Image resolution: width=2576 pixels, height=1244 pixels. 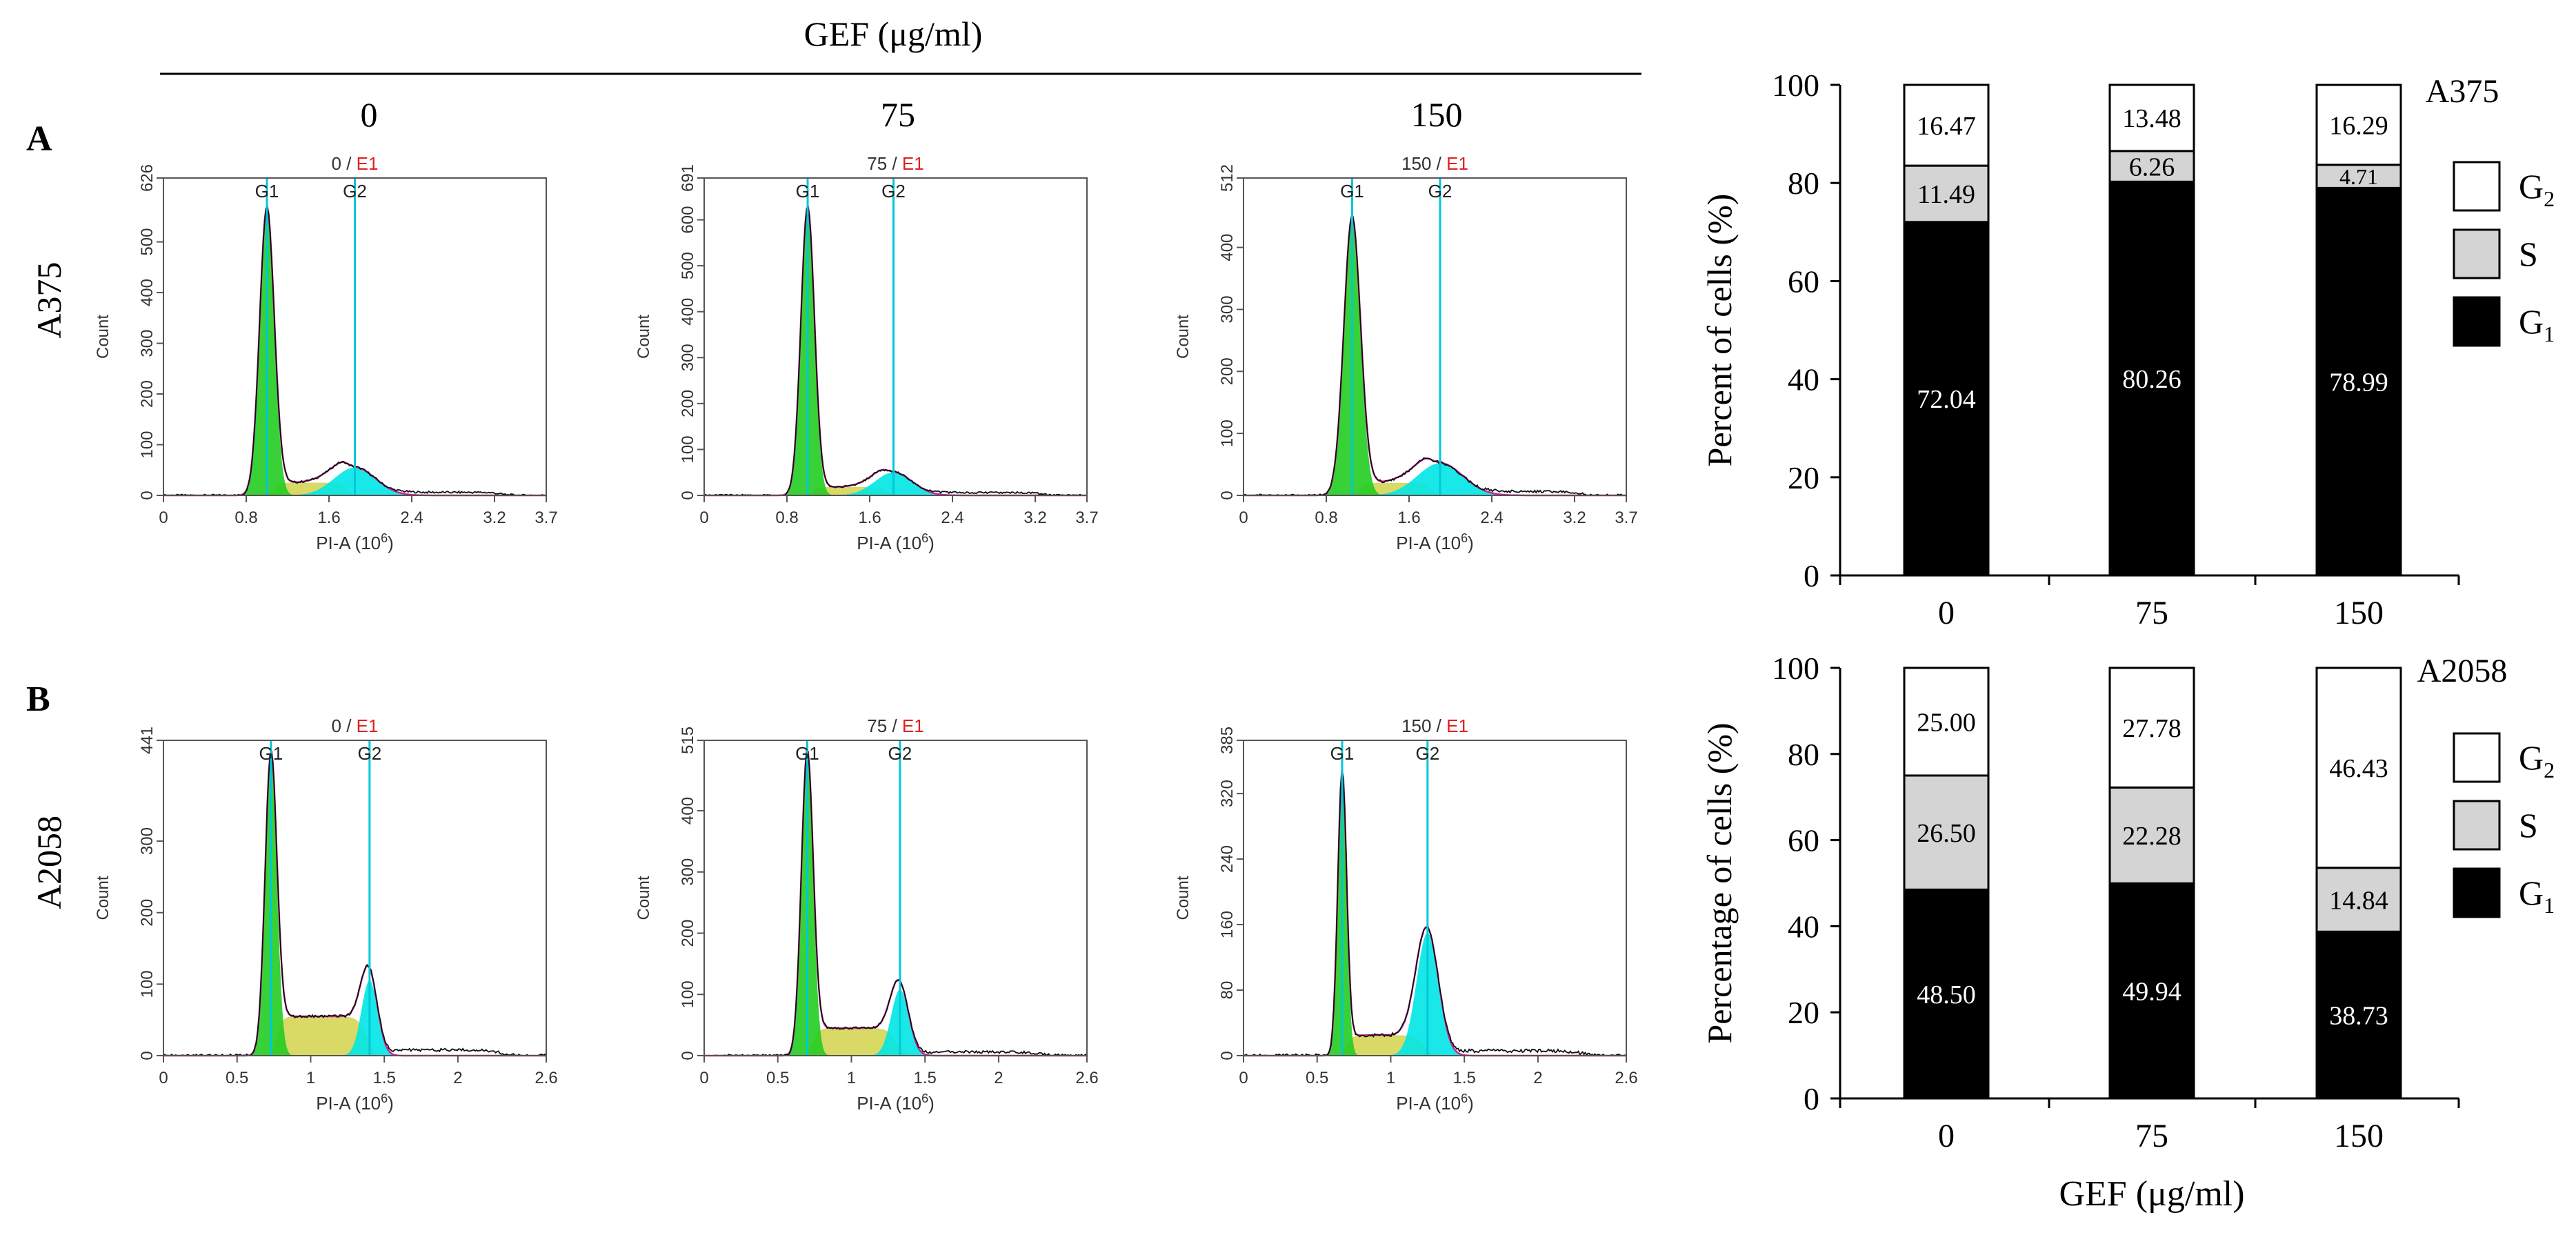 I want to click on legend-swatch-g2, so click(x=2477, y=757).